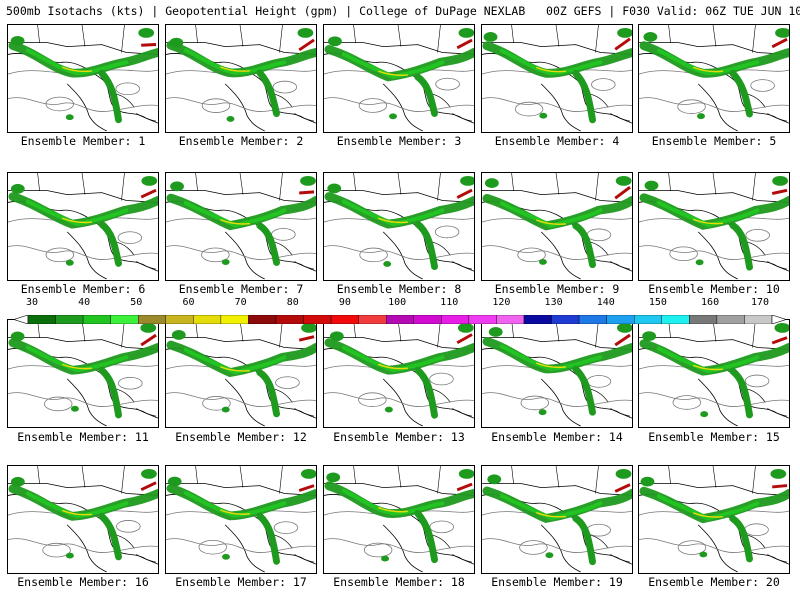 The image size is (800, 600). I want to click on ensemble-member-label: Ensemble Member: 10, so click(714, 289).